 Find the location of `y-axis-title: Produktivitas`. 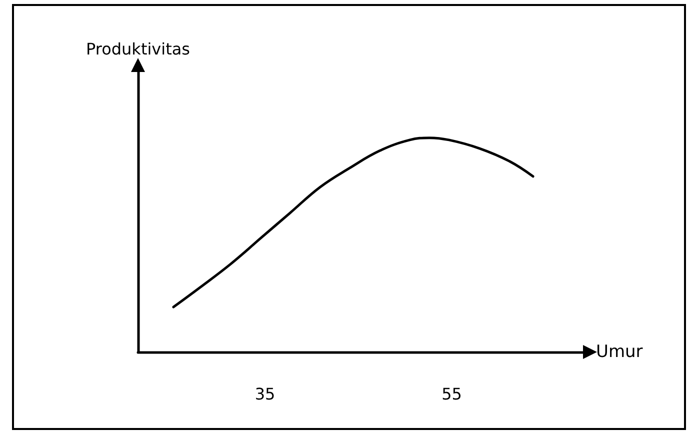

y-axis-title: Produktivitas is located at coordinates (138, 49).